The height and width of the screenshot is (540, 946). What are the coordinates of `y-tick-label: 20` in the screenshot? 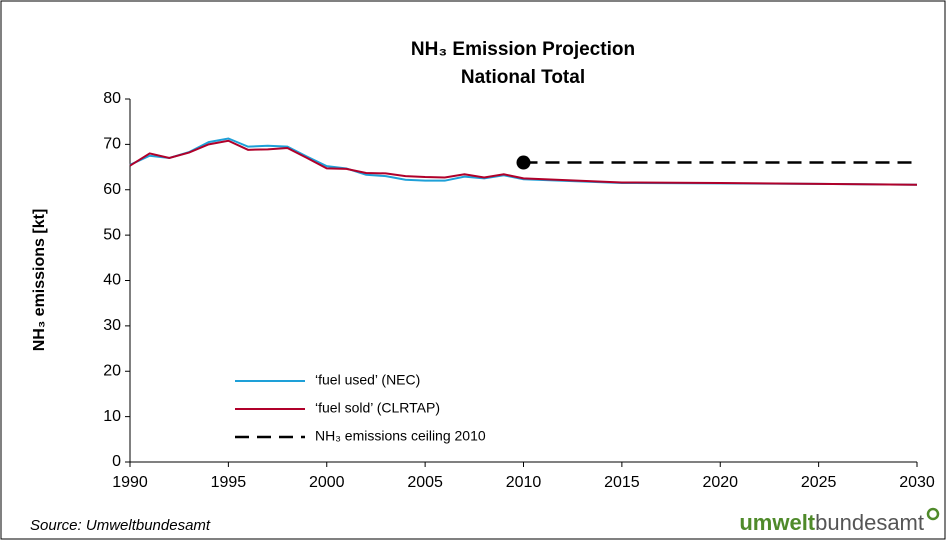 It's located at (112, 370).